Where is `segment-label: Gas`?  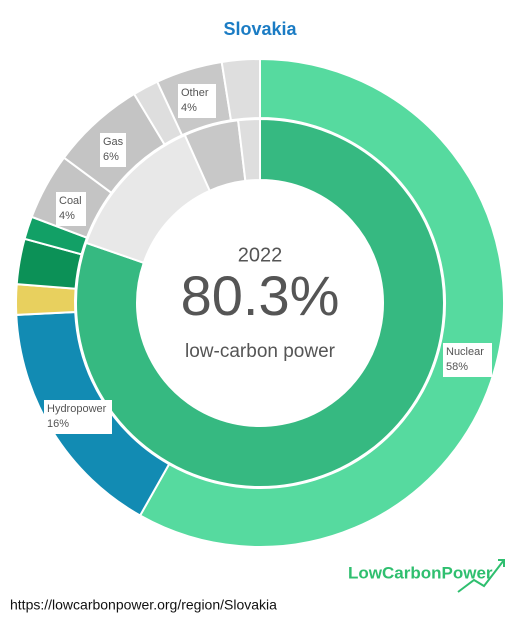 segment-label: Gas is located at coordinates (113, 142).